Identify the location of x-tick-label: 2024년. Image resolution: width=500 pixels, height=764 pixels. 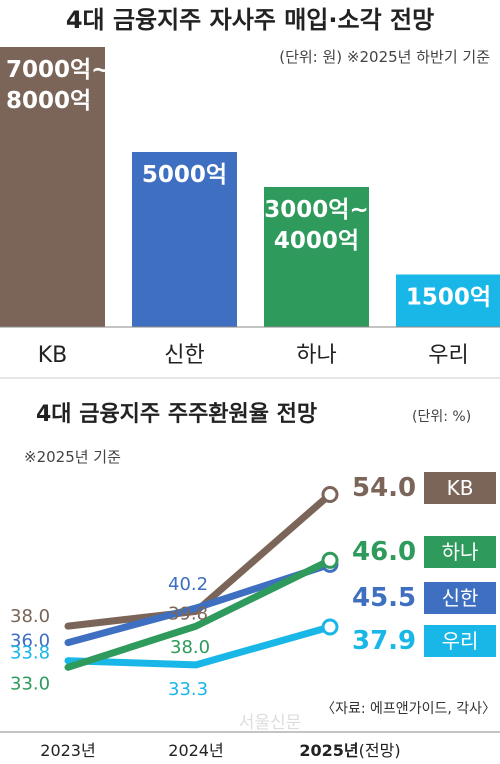
(195, 750).